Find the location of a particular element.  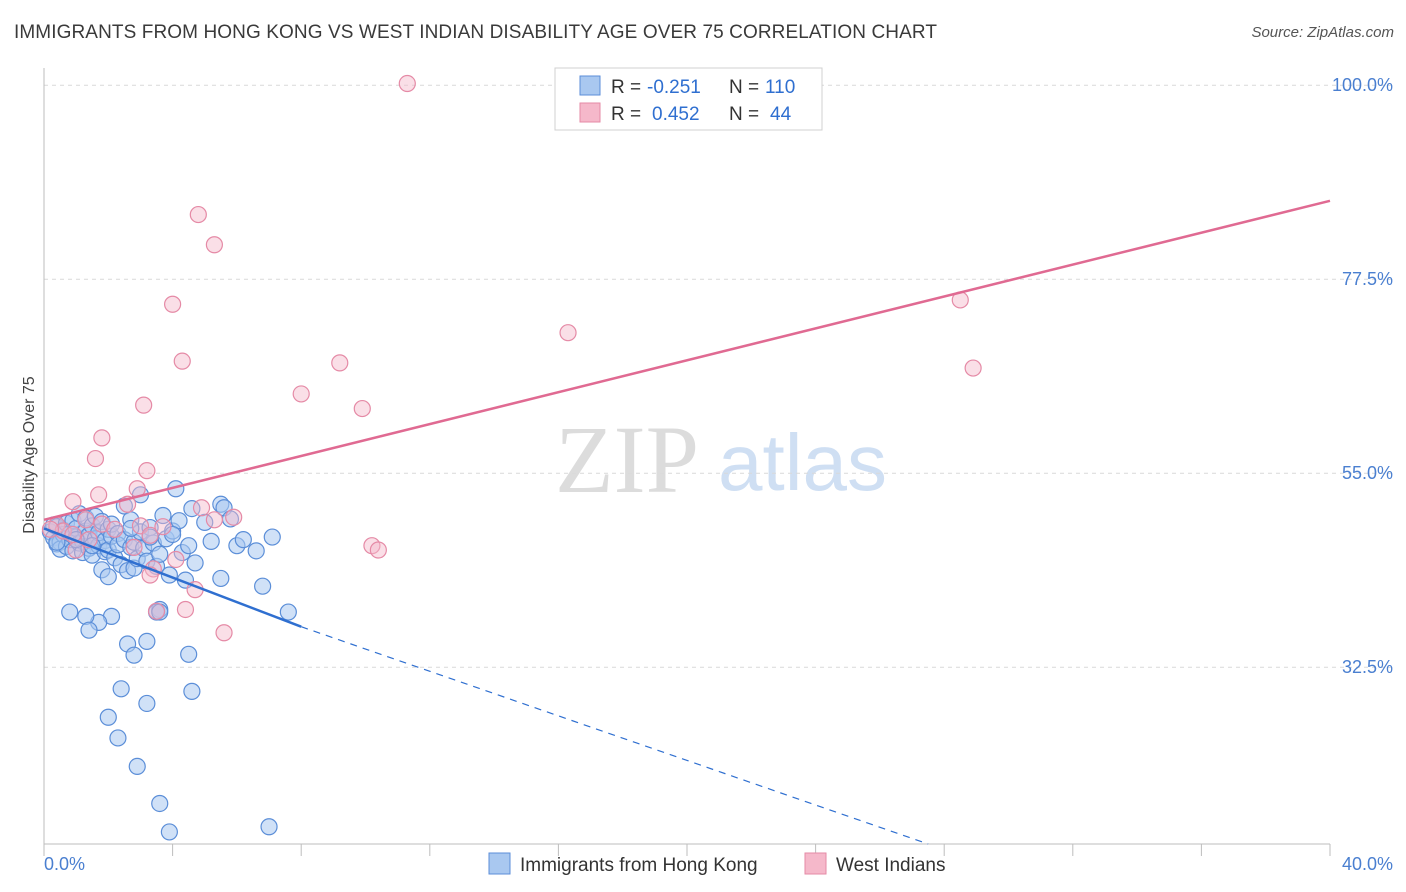

stats-legend-swatch-pink is located at coordinates (590, 112).